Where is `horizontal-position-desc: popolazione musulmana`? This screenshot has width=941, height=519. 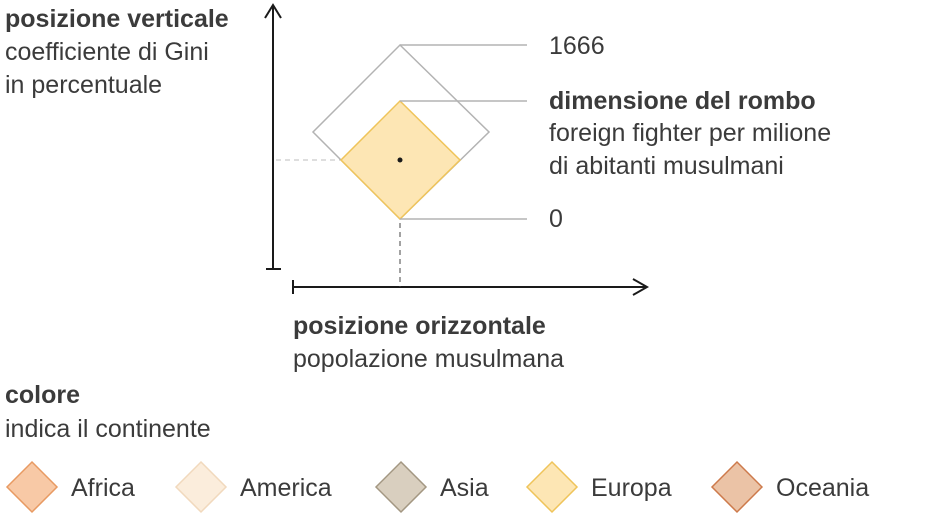
horizontal-position-desc: popolazione musulmana is located at coordinates (429, 359).